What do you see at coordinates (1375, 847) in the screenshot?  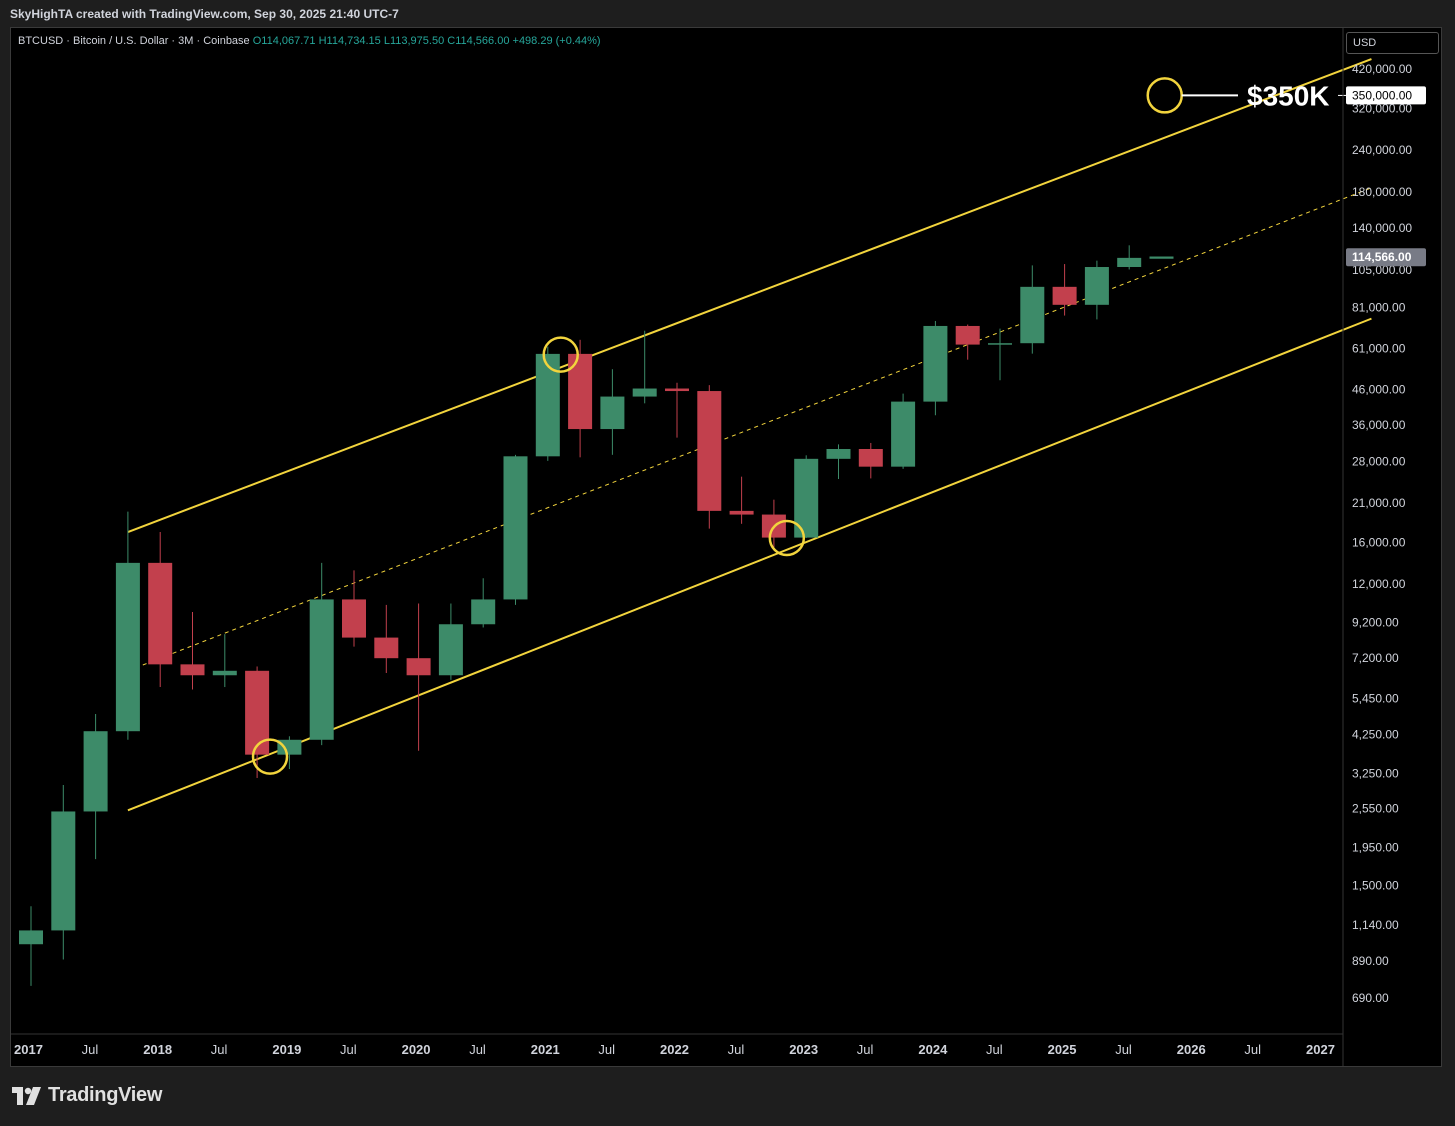 I see `price-tick-label: 1,950.00` at bounding box center [1375, 847].